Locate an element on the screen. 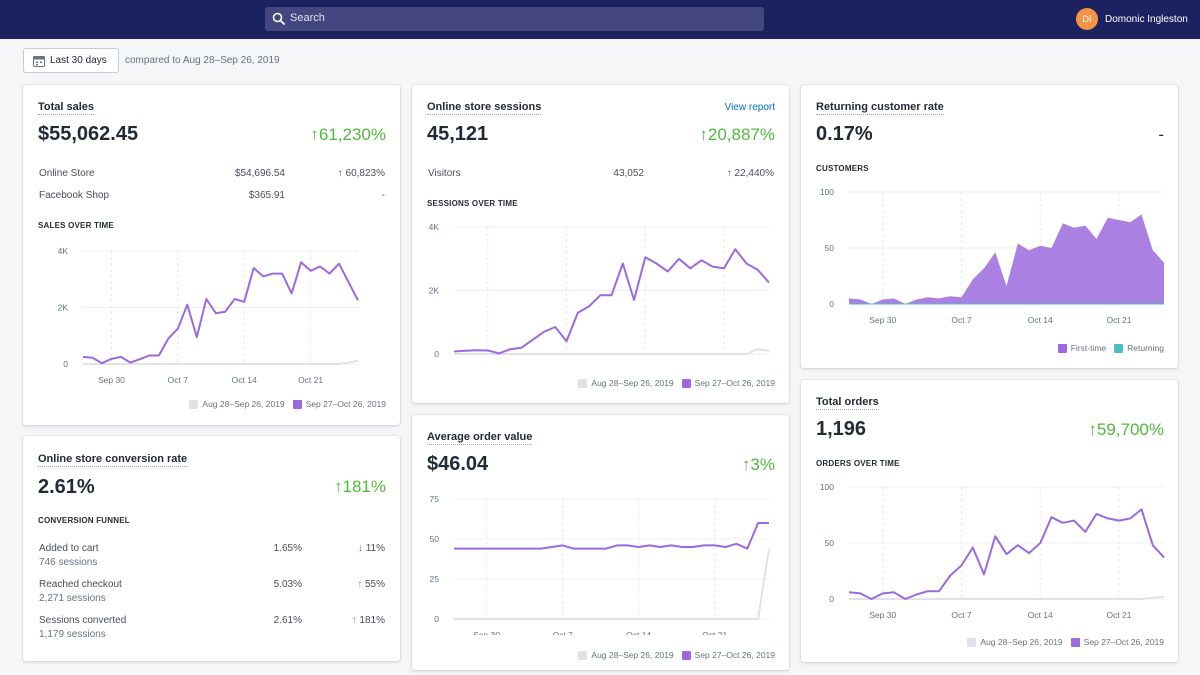 The height and width of the screenshot is (675, 1200). row-value: $365.91 is located at coordinates (266, 195).